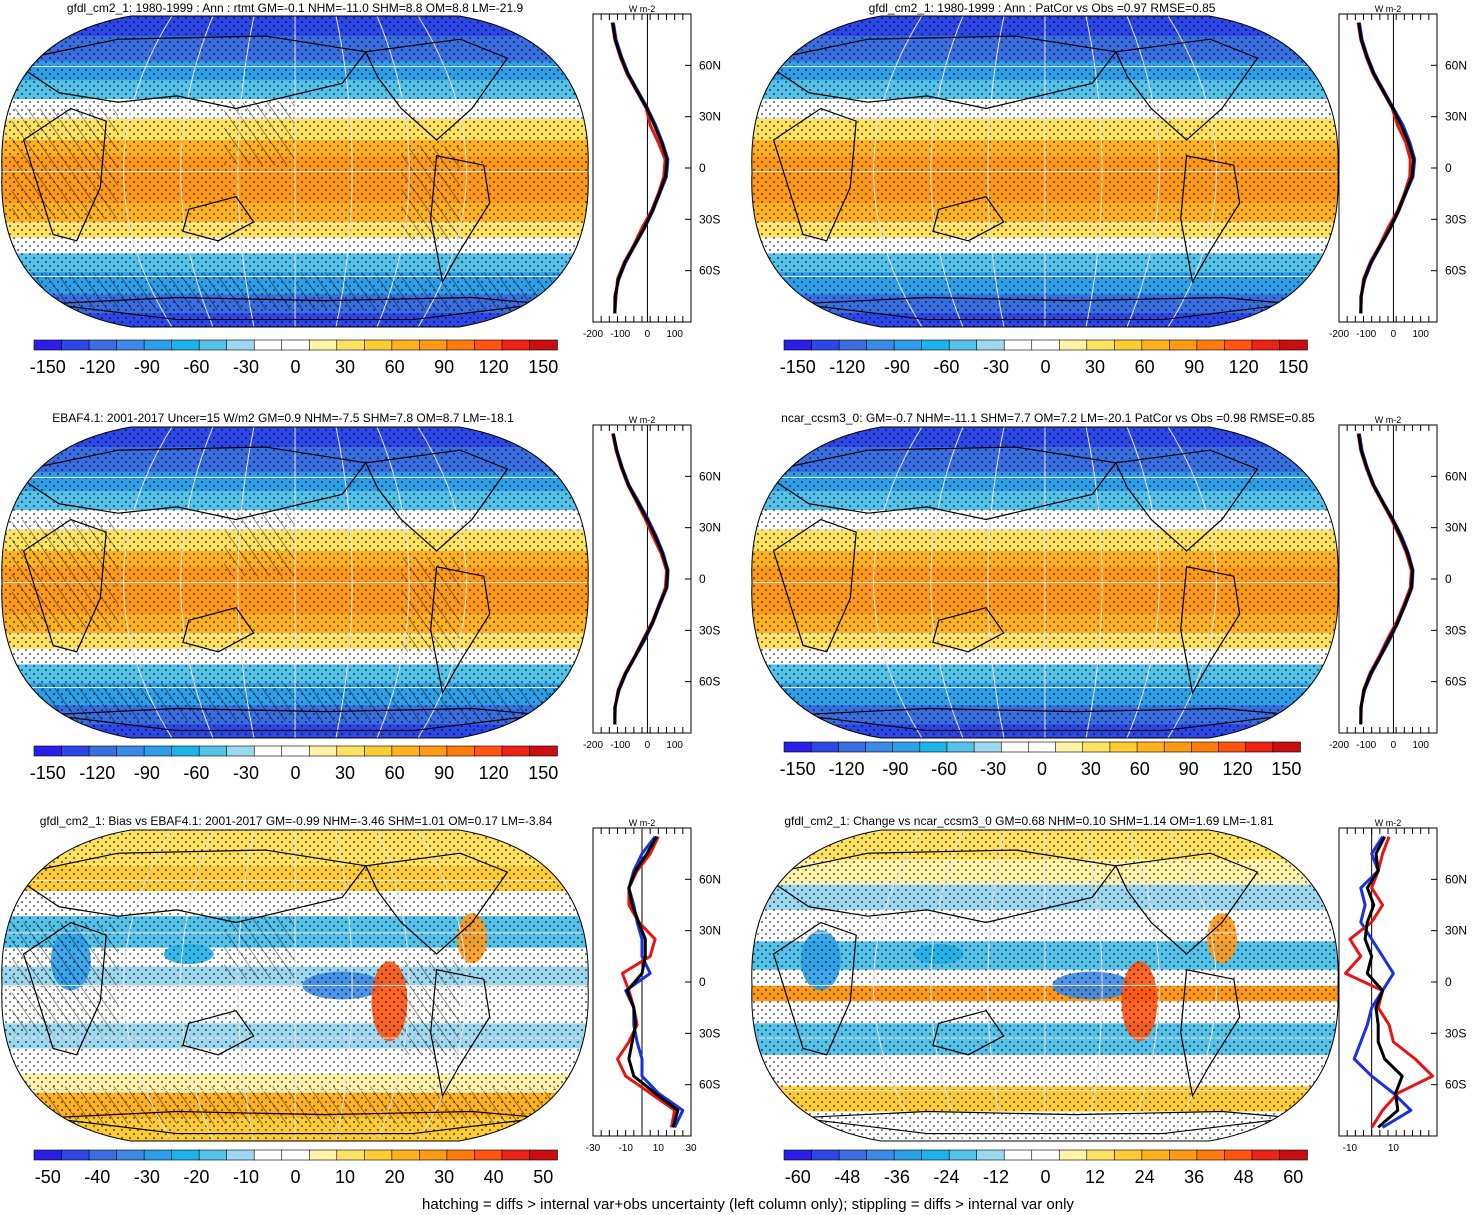  I want to click on map-outline, so click(1045, 985).